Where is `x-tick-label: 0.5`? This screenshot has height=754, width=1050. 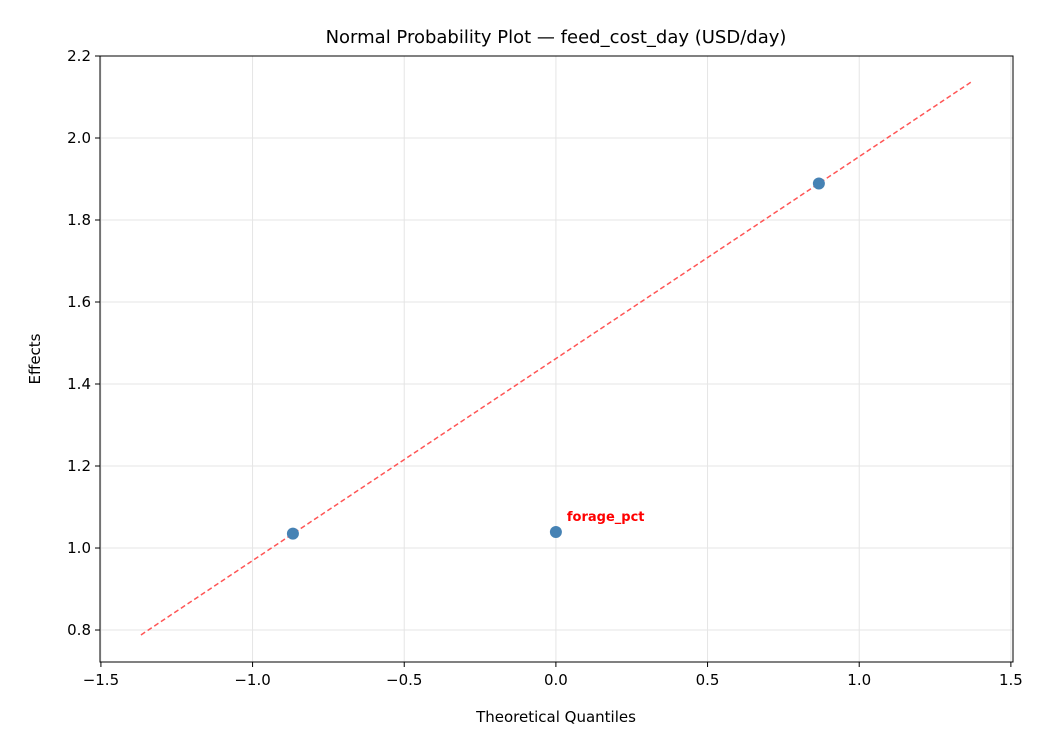
x-tick-label: 0.5 is located at coordinates (708, 680).